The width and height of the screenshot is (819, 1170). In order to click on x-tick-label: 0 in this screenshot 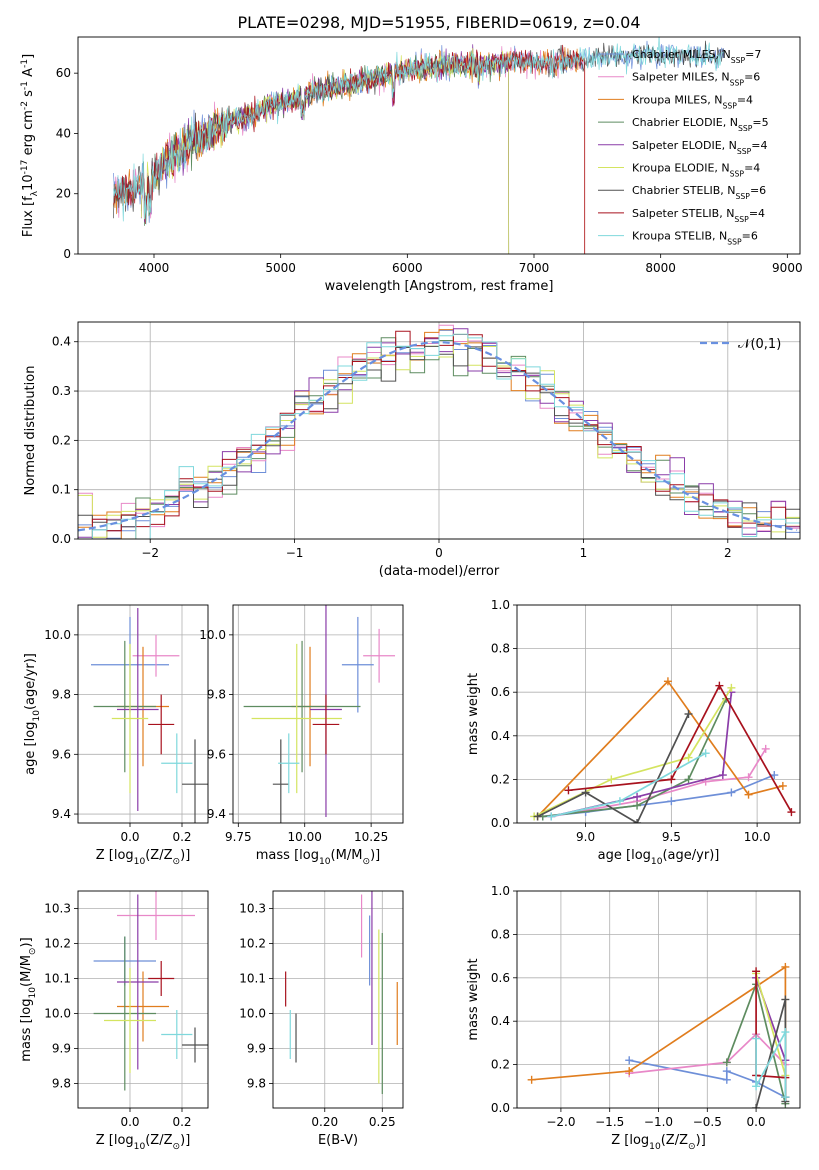, I will do `click(439, 553)`.